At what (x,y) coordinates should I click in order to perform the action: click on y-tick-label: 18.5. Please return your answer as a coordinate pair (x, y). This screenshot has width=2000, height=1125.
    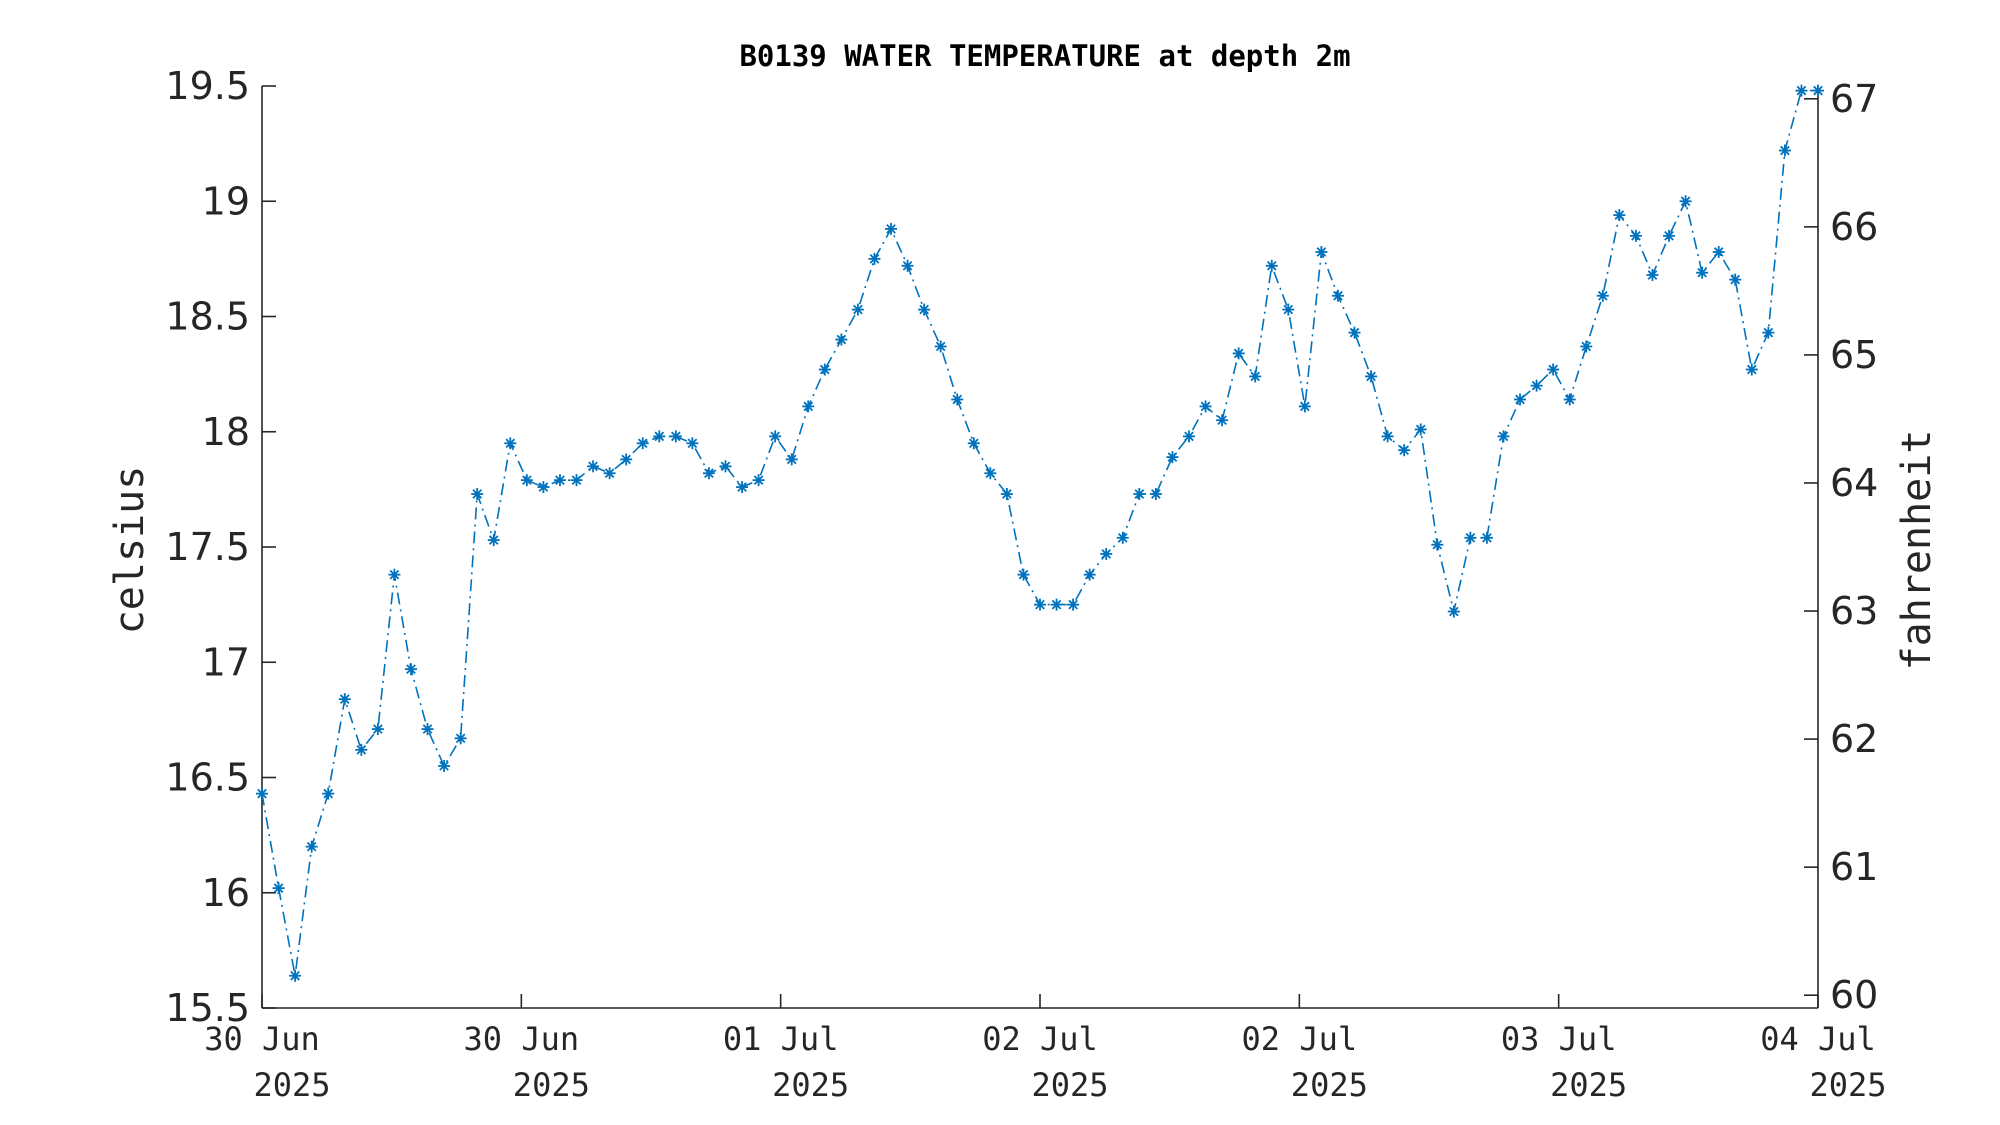
    Looking at the image, I should click on (207, 317).